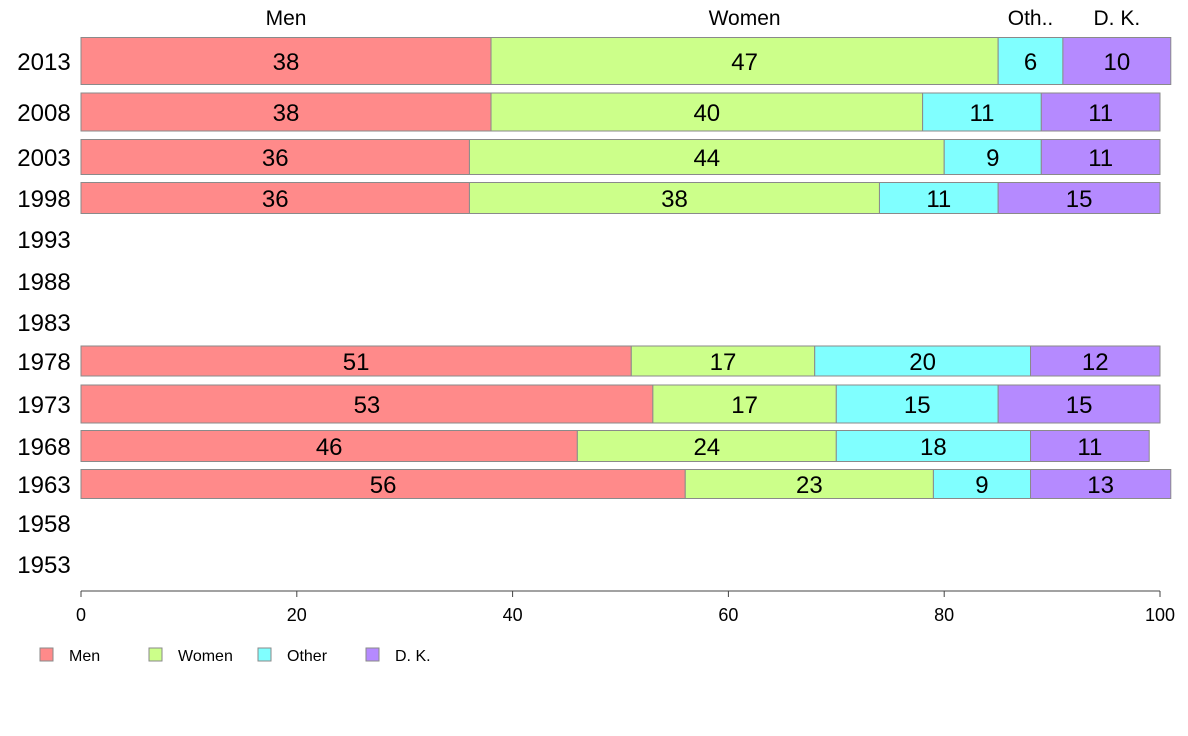 The image size is (1188, 736). I want to click on bar-segment-1968-men, so click(329, 446).